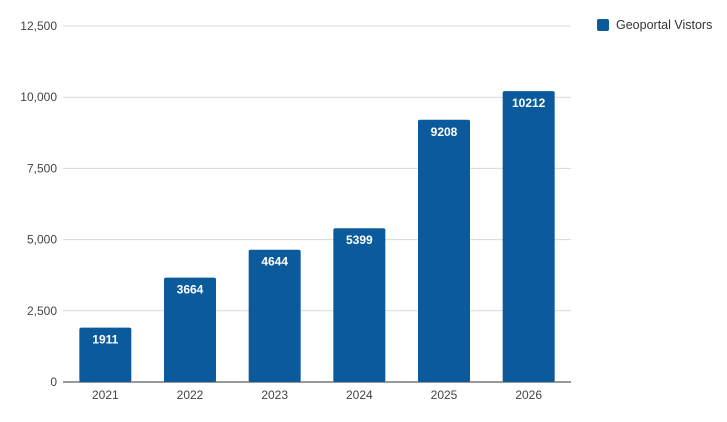 The width and height of the screenshot is (727, 422). I want to click on bar-value-label: 10212, so click(529, 103).